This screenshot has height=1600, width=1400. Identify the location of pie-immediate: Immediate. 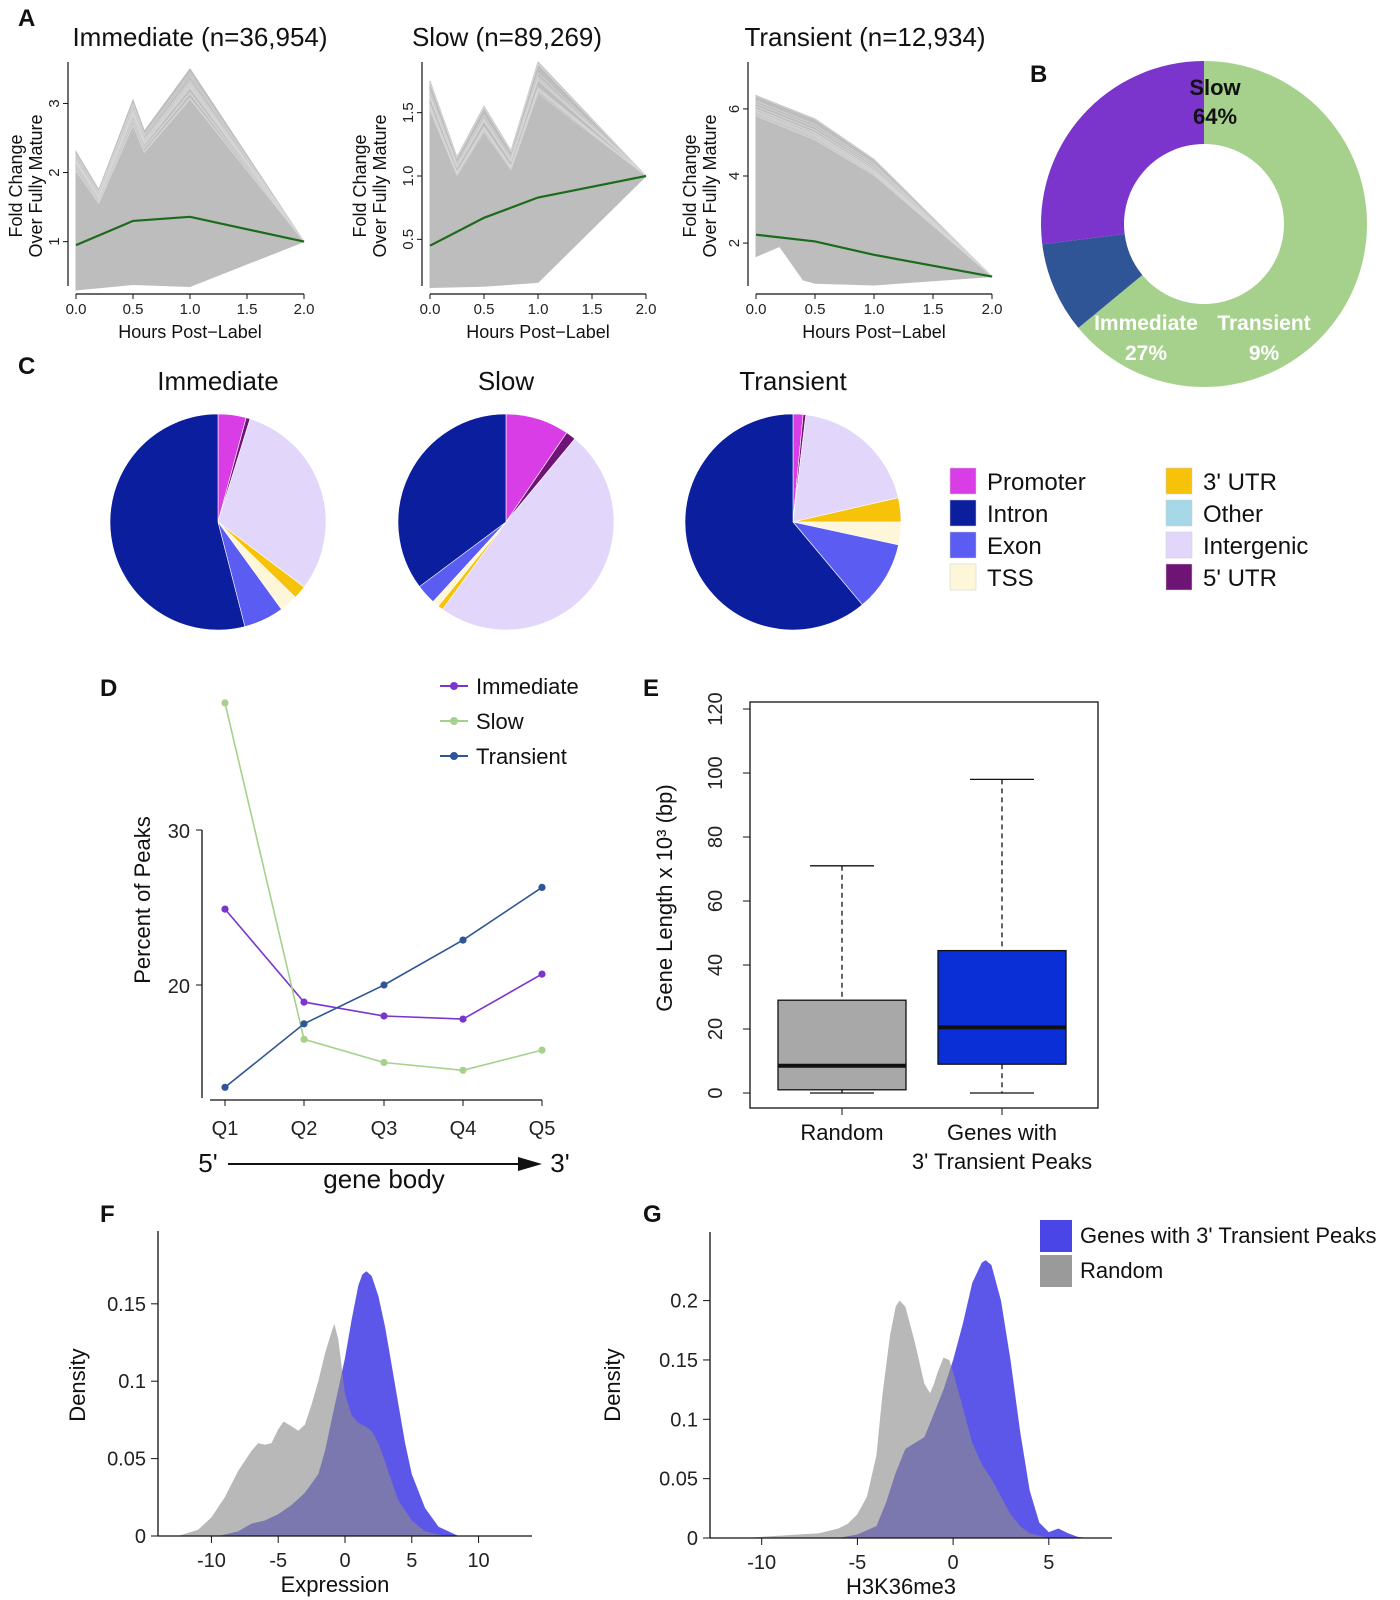
(218, 498).